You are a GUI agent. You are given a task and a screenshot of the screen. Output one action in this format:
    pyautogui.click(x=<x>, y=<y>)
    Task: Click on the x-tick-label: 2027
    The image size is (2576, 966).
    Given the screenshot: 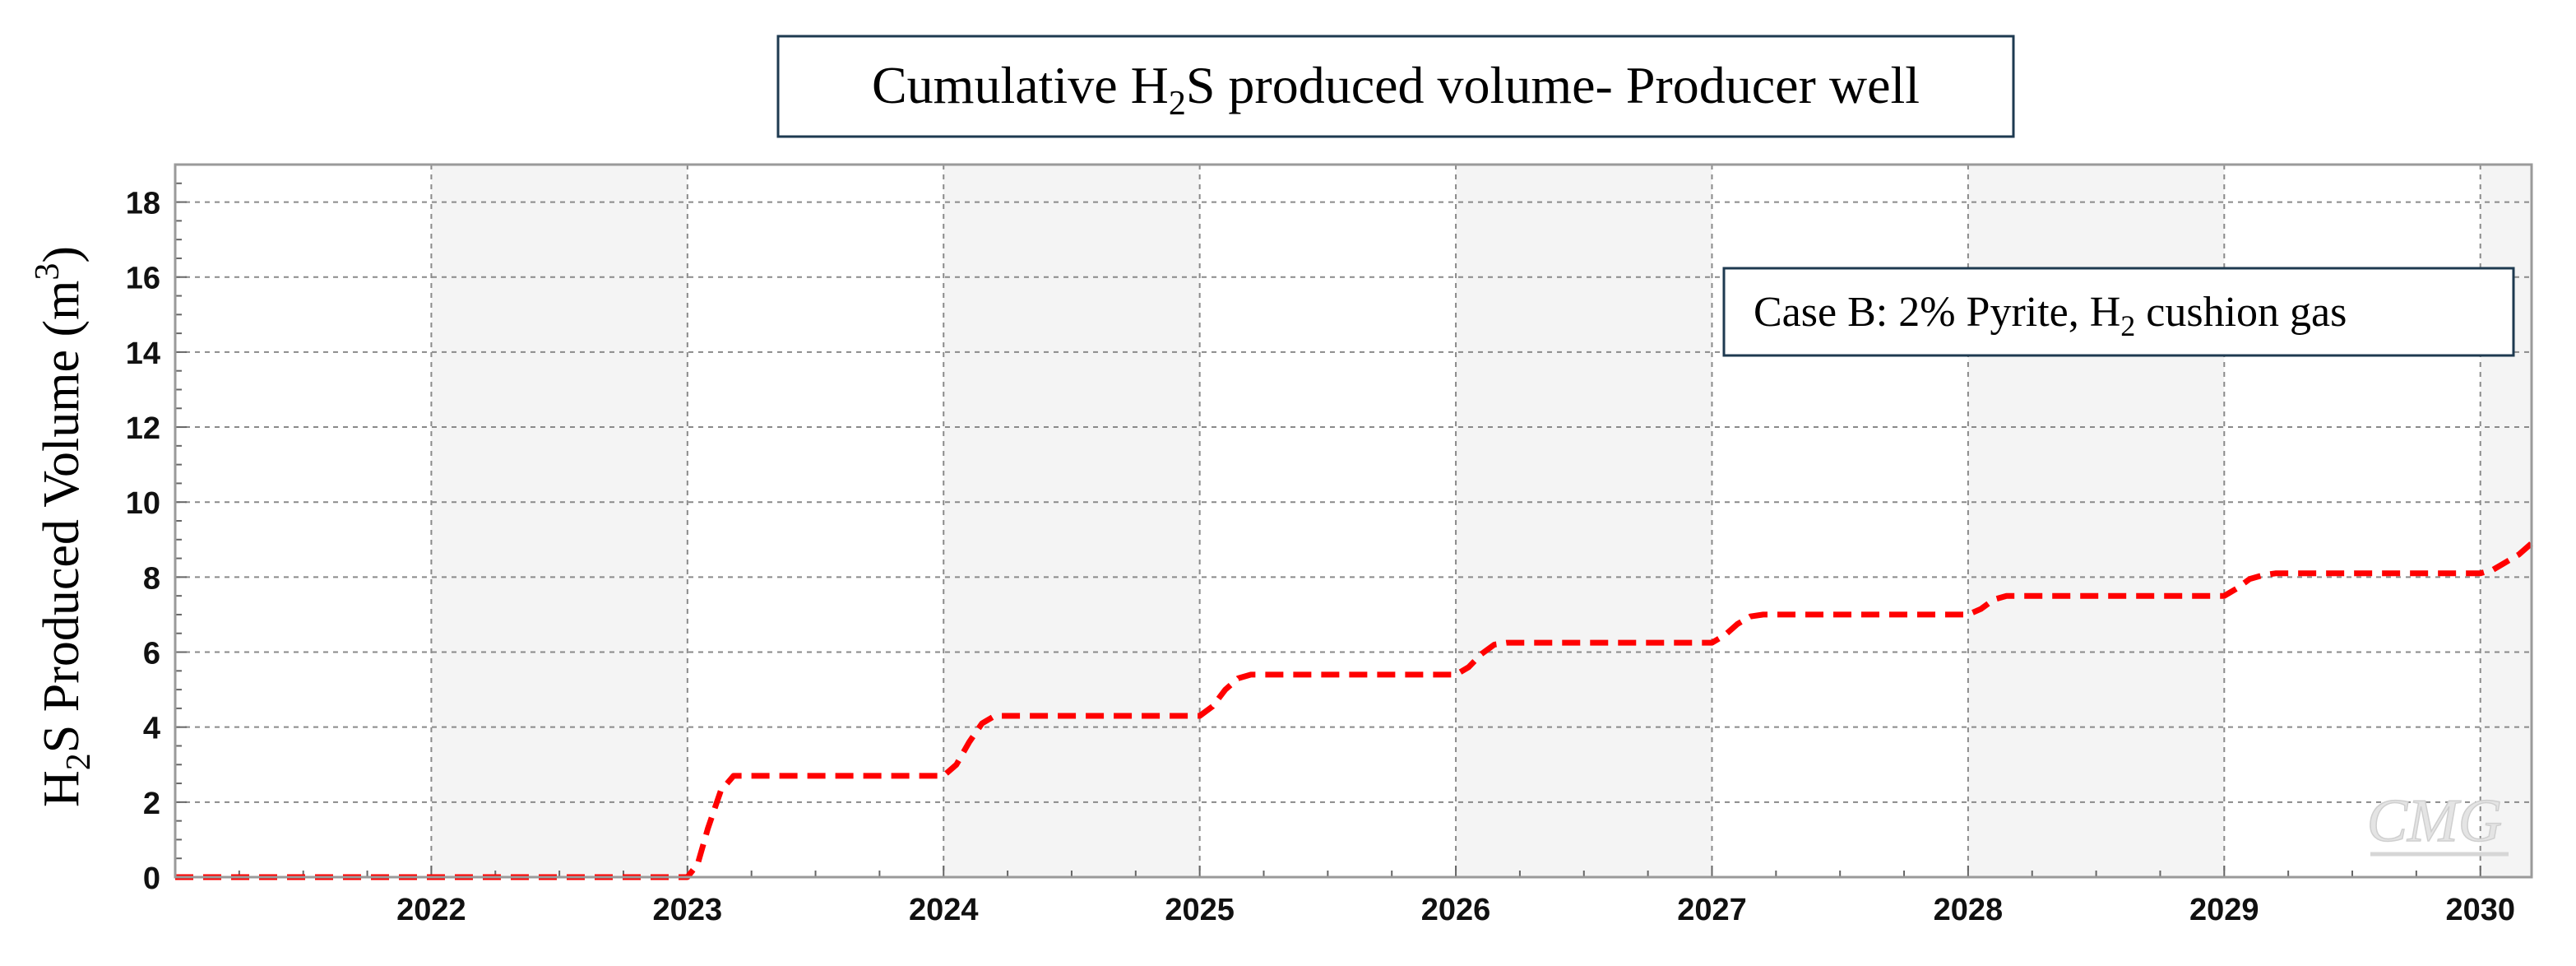 What is the action you would take?
    pyautogui.click(x=1712, y=910)
    